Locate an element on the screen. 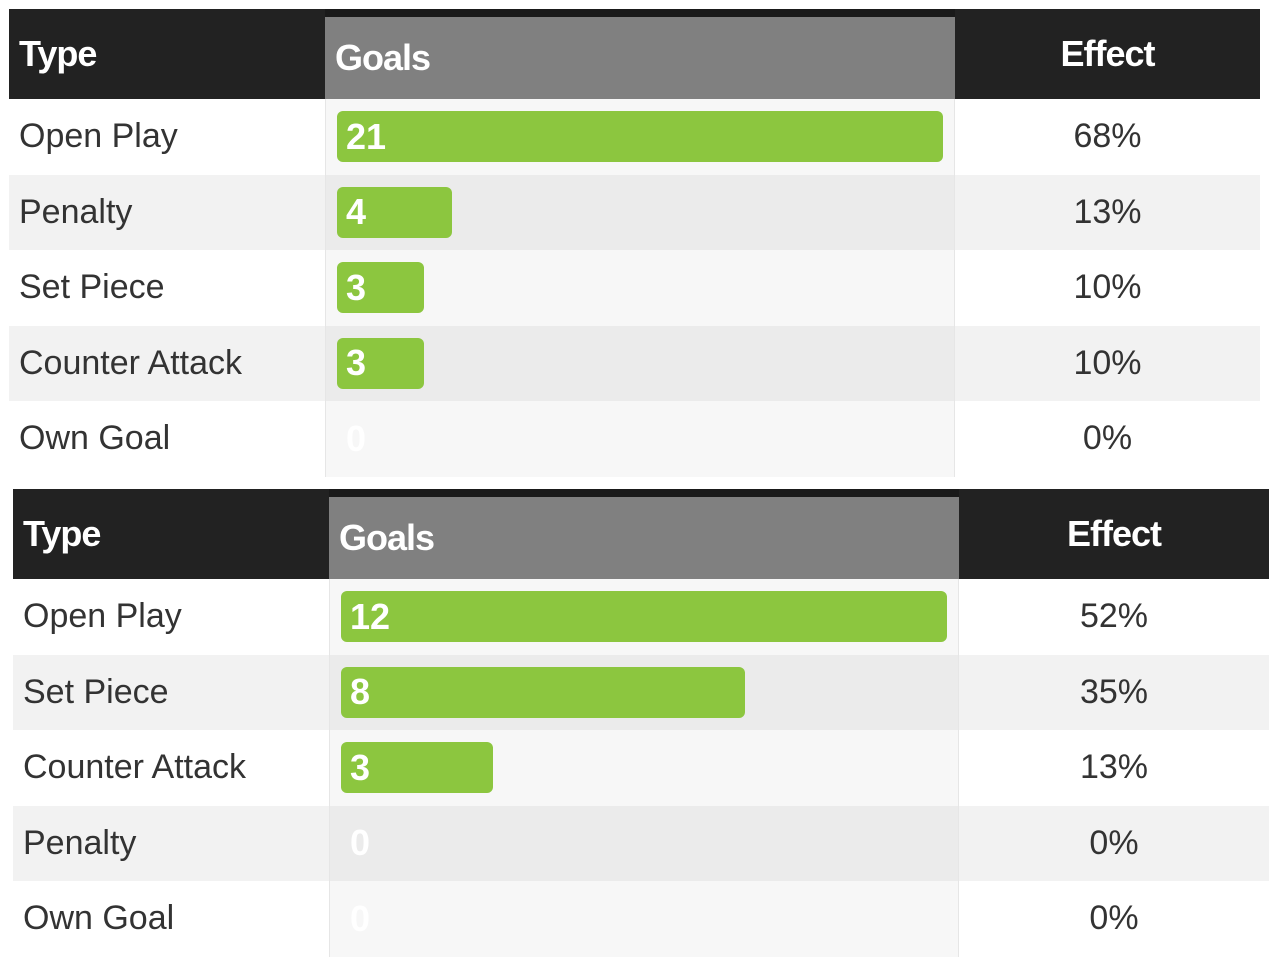  row-goals-cell: 8 is located at coordinates (644, 692).